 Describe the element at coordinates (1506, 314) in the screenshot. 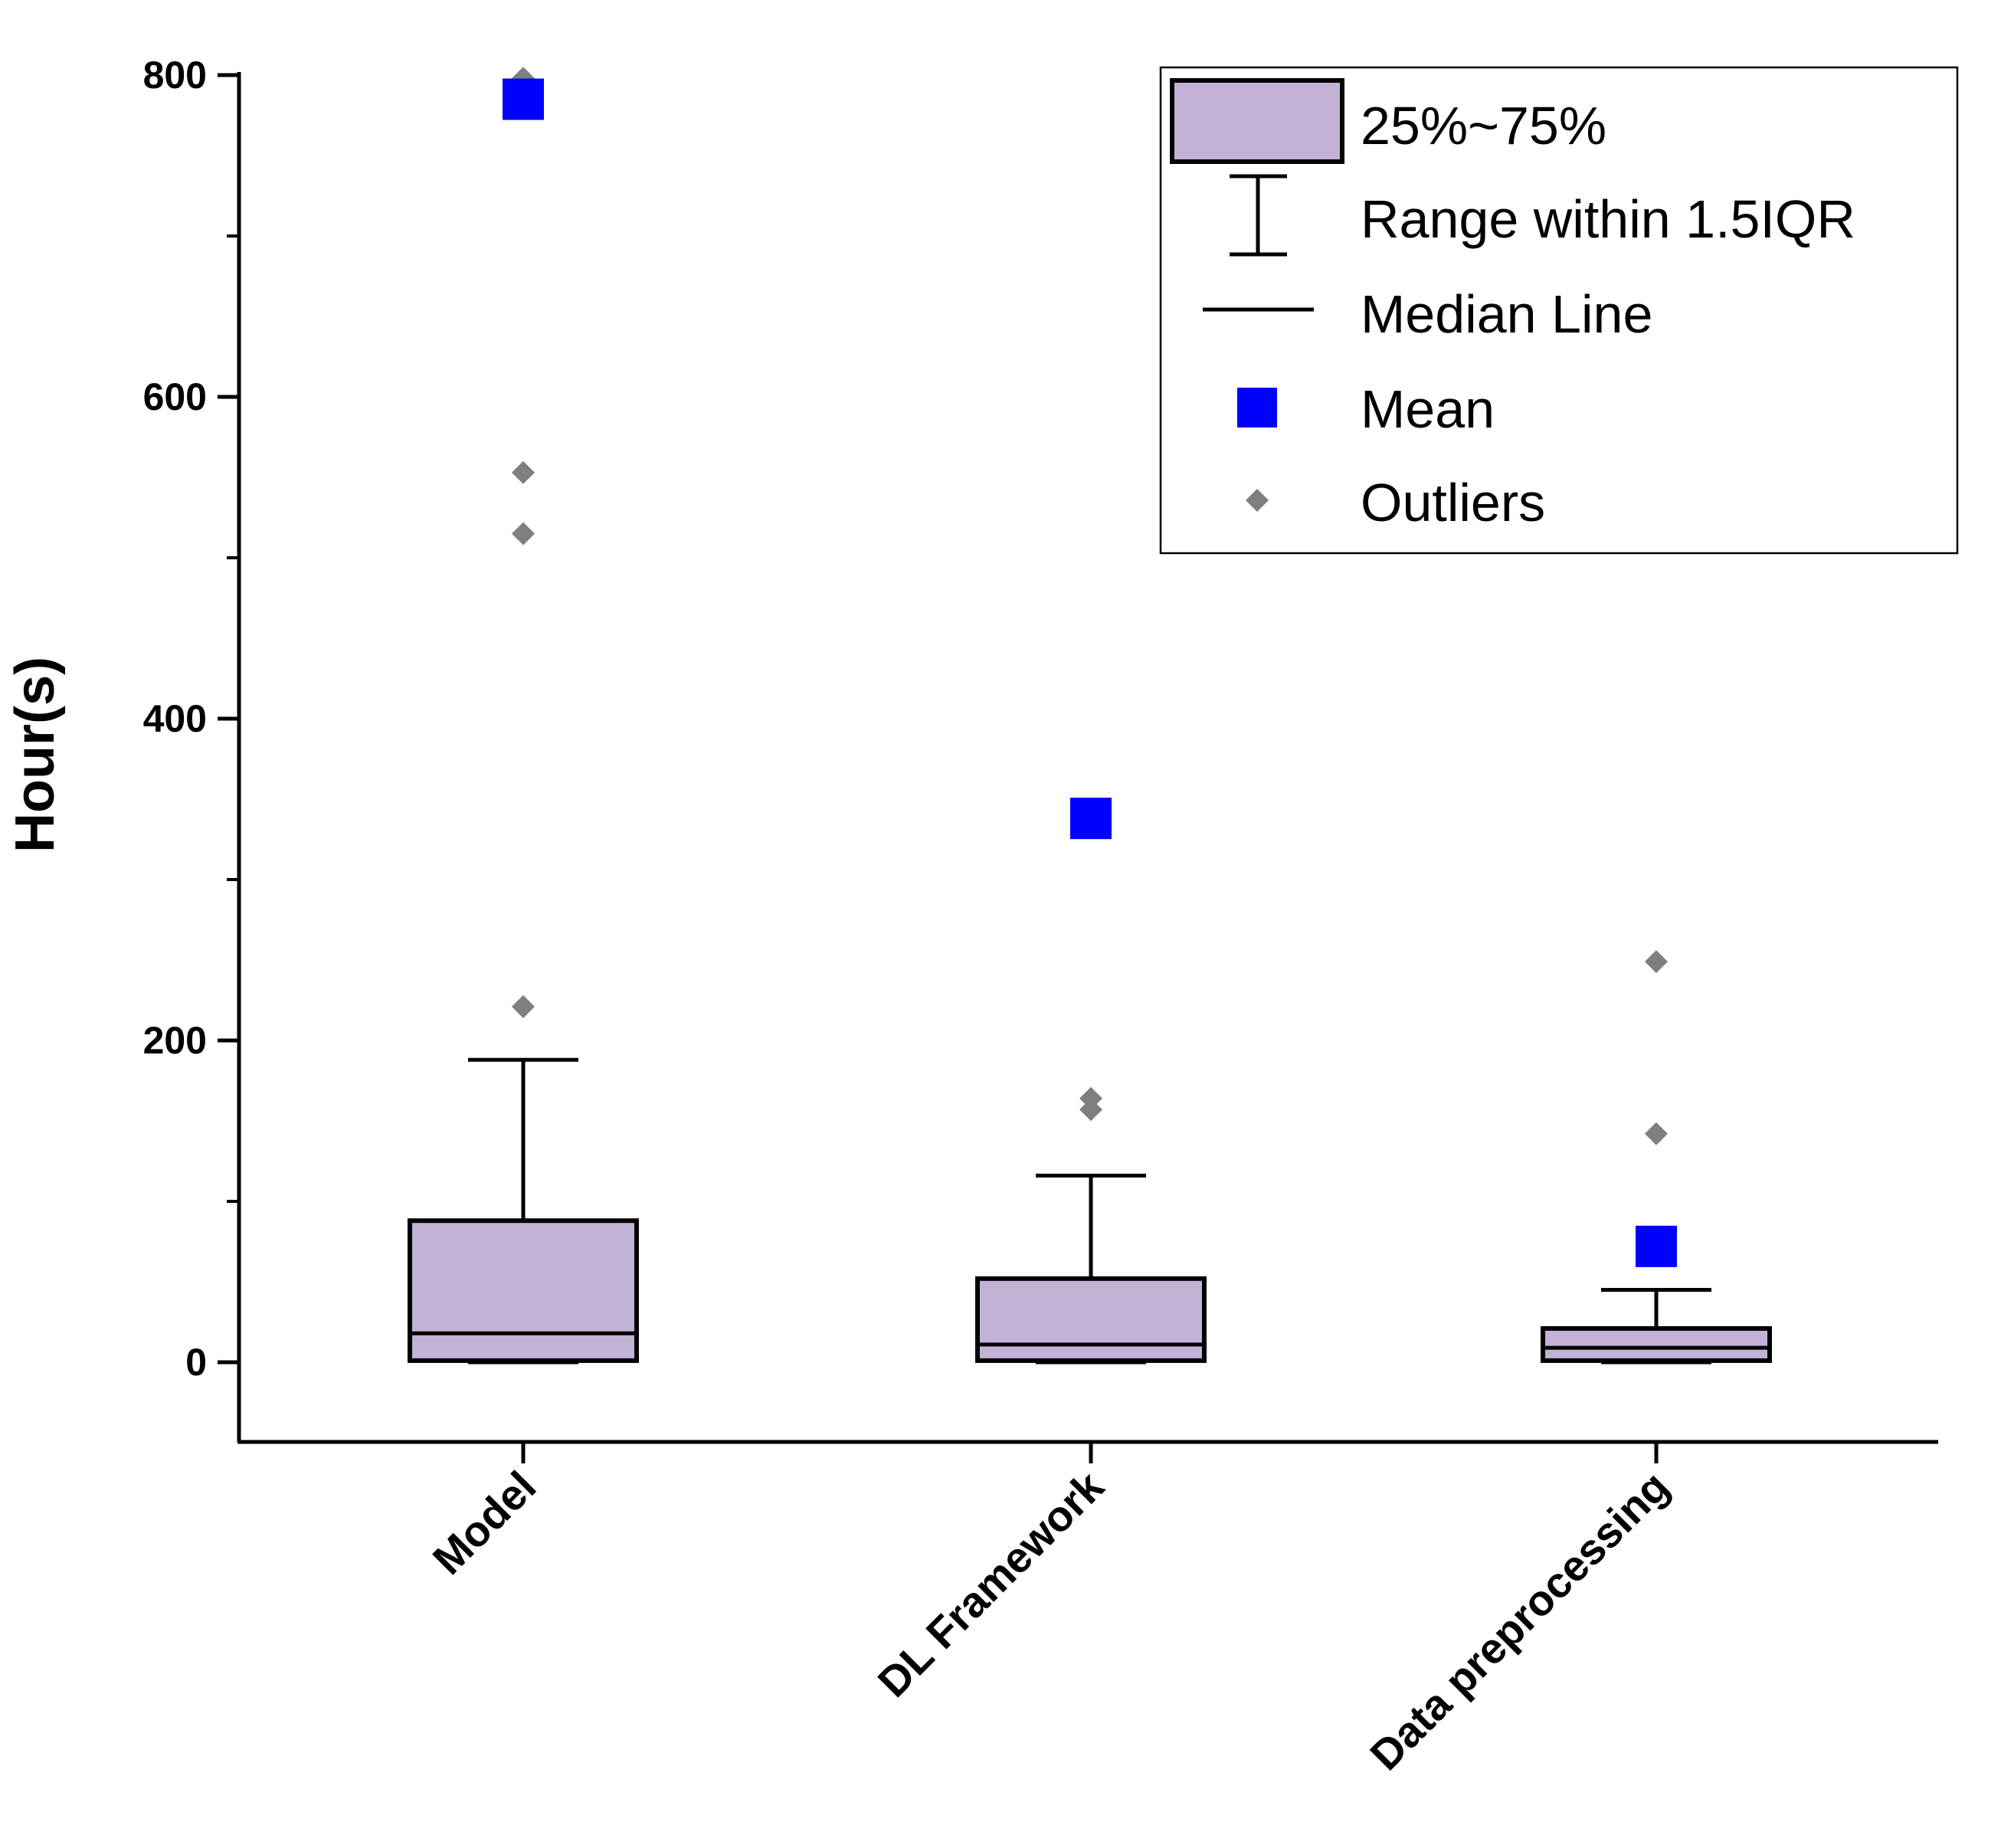

I see `legend-median-label: Median Line` at that location.